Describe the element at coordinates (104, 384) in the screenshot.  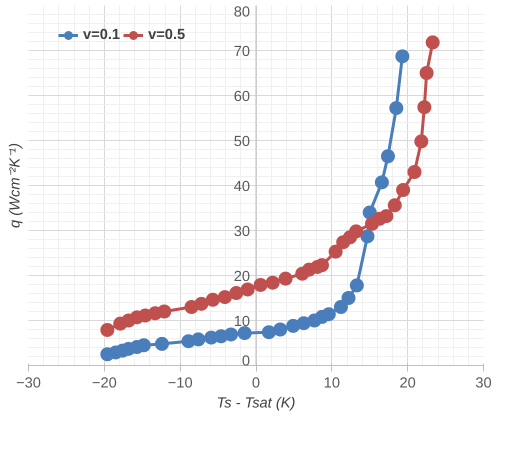
I see `x-tick-label: −20` at that location.